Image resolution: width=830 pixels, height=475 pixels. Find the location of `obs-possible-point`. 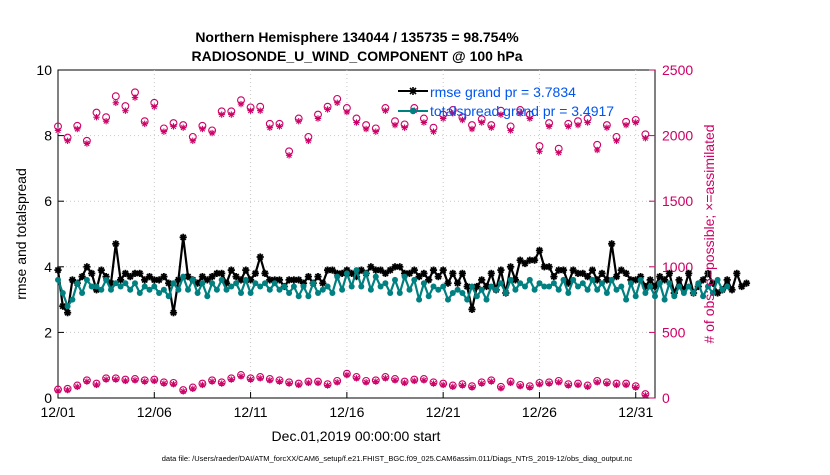

obs-possible-point is located at coordinates (115, 96).